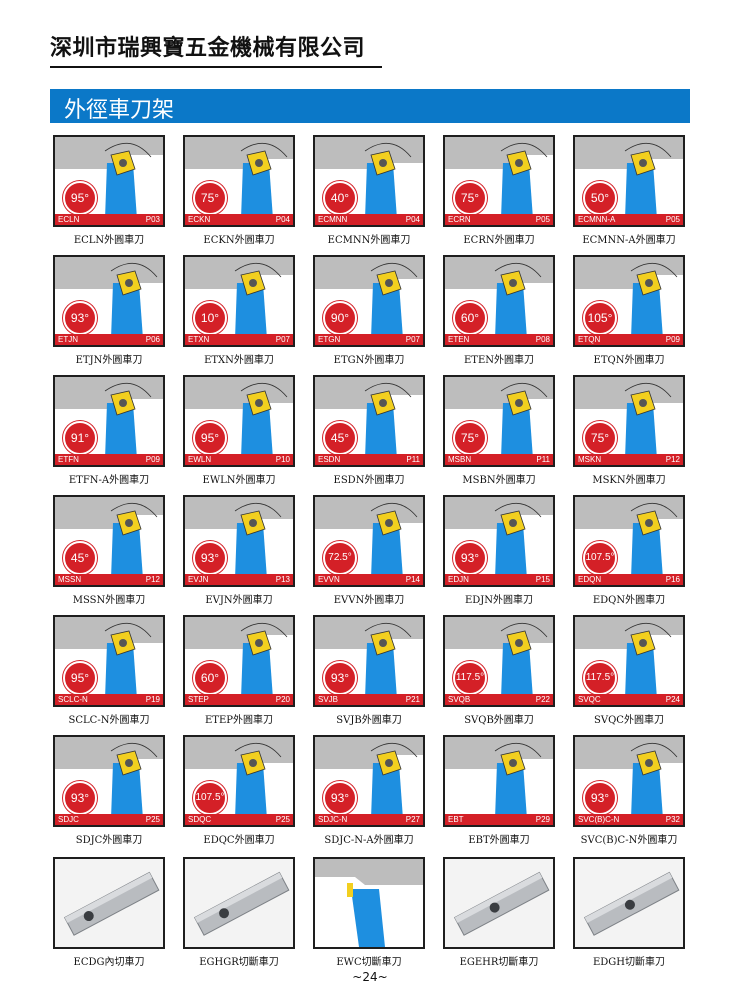 The height and width of the screenshot is (1004, 740). I want to click on code-bar: ECMNN-A P05, so click(629, 219).